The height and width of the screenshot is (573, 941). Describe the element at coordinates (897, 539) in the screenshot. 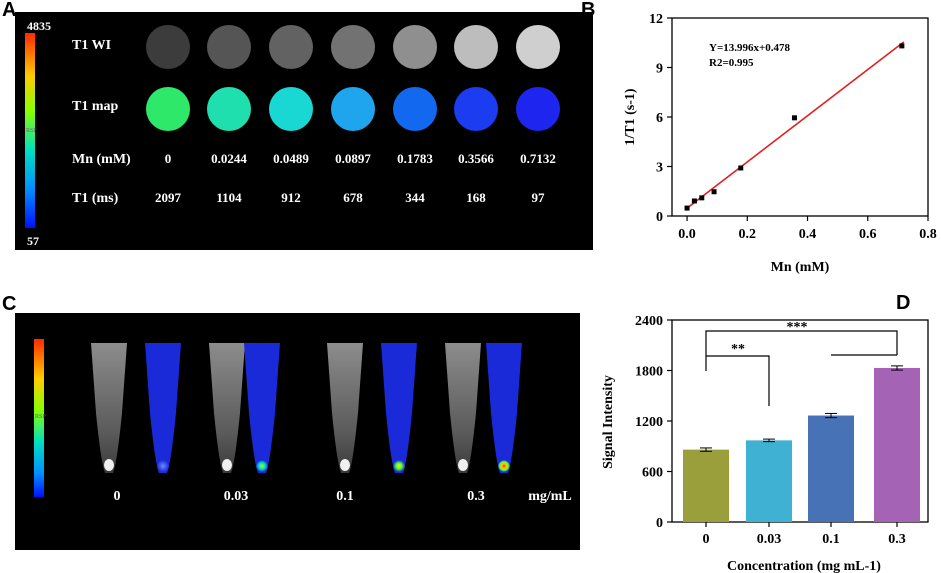

I see `x-tick-label: 0.3` at that location.